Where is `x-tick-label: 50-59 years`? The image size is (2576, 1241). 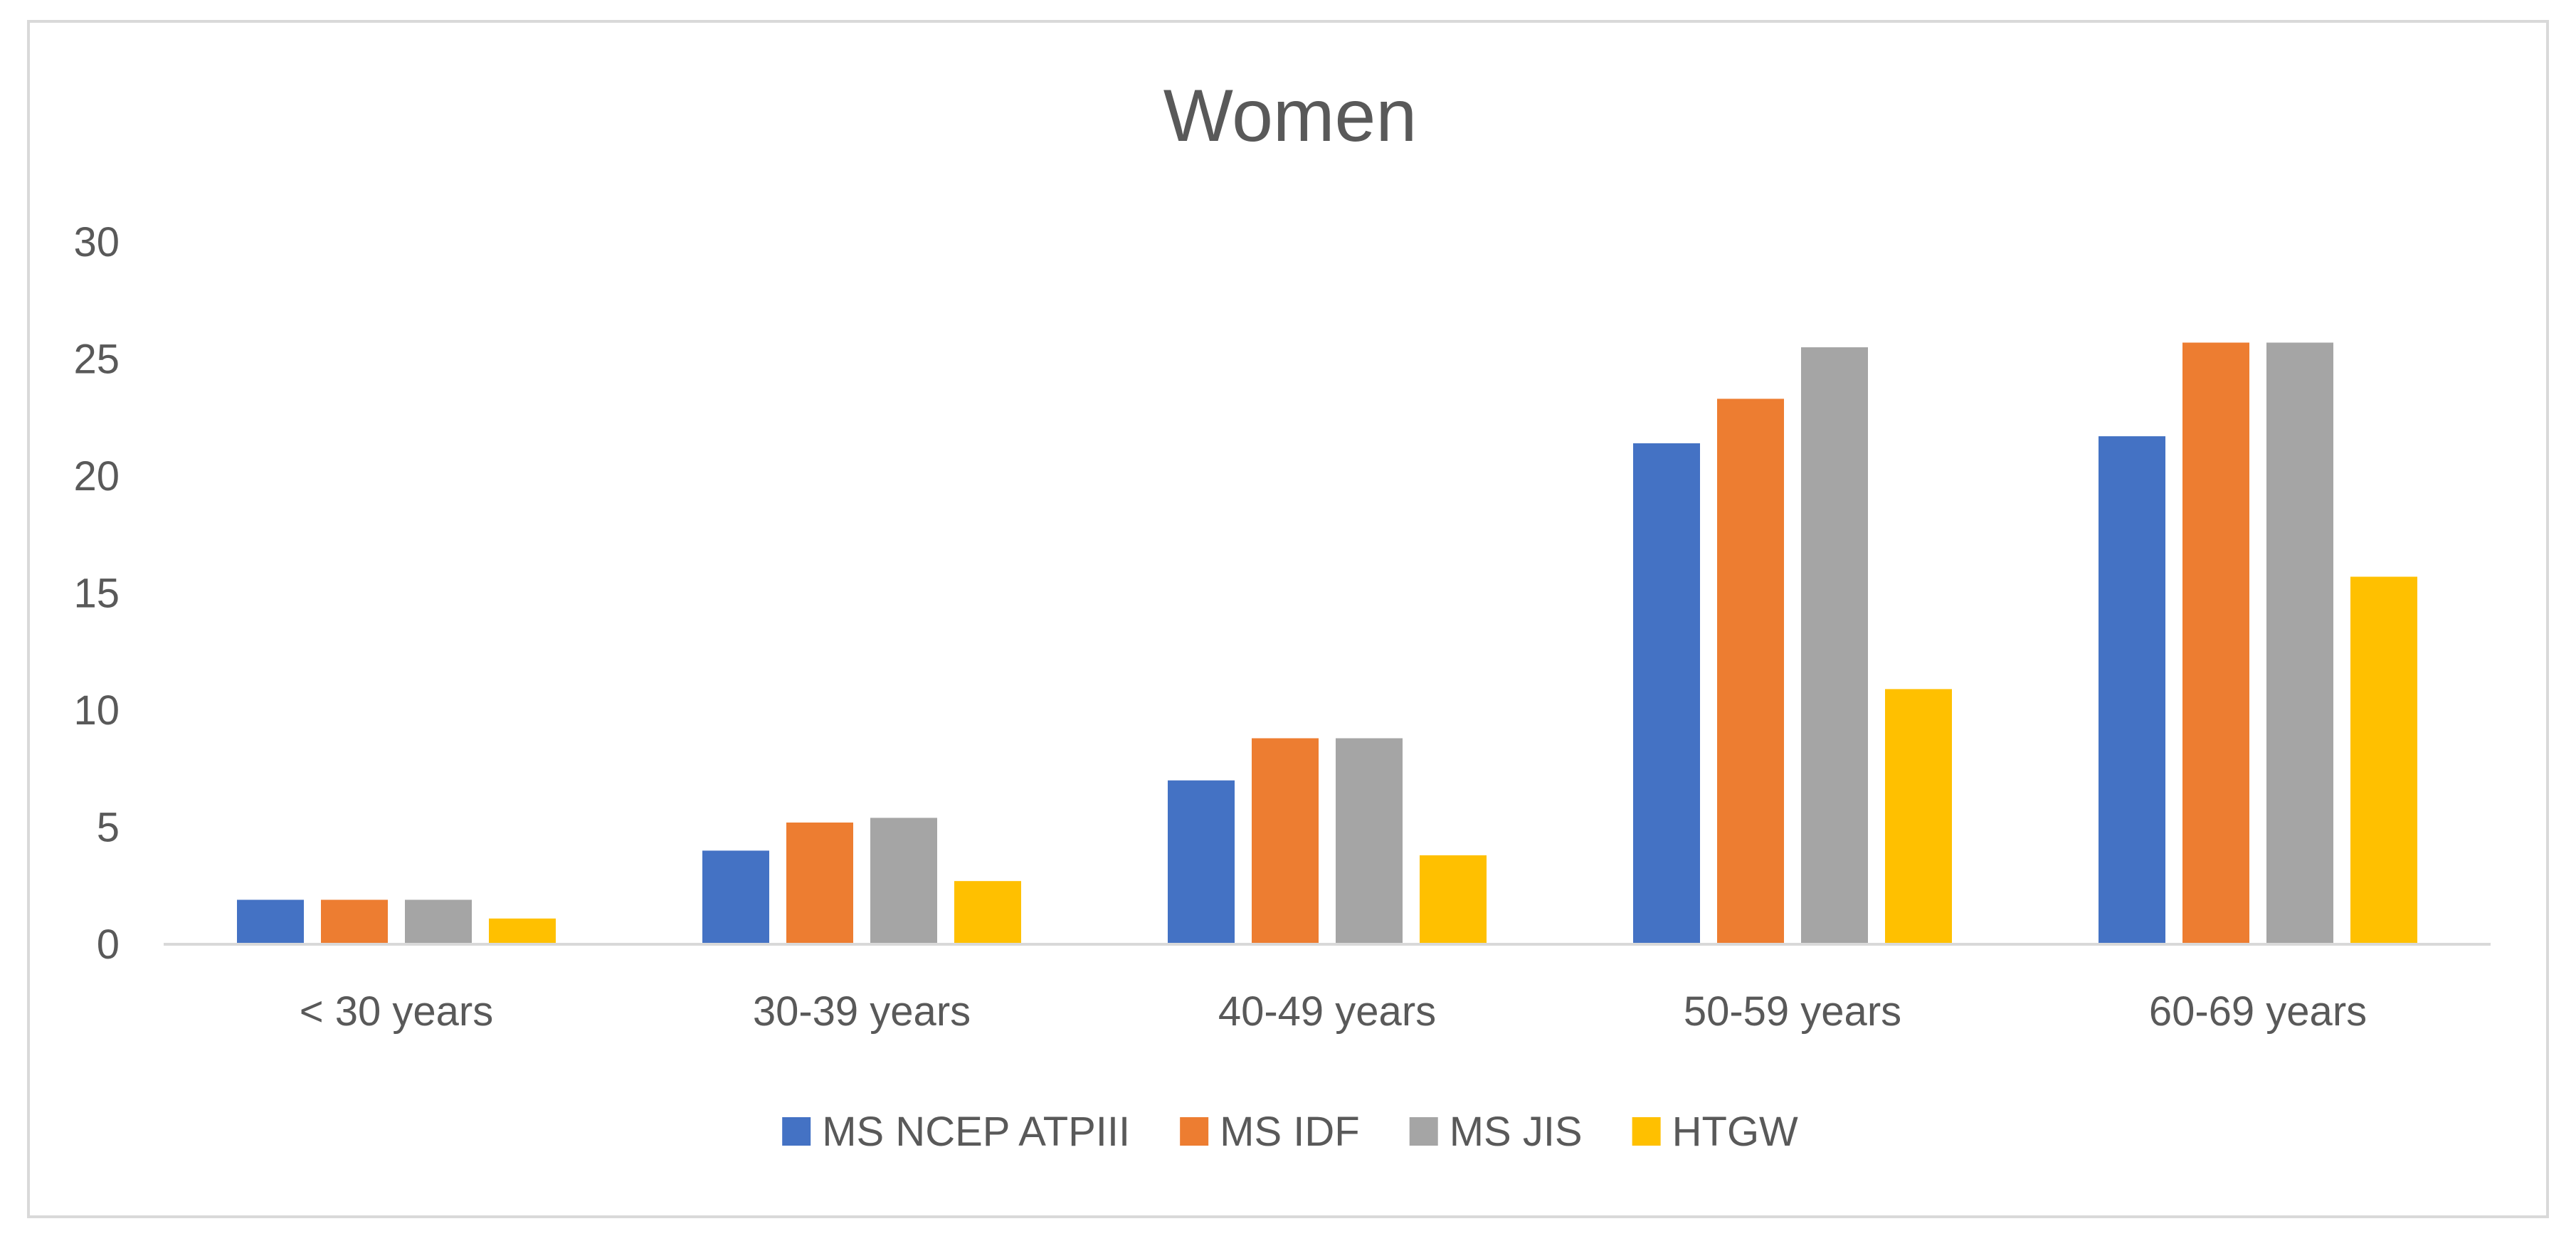
x-tick-label: 50-59 years is located at coordinates (1793, 1012).